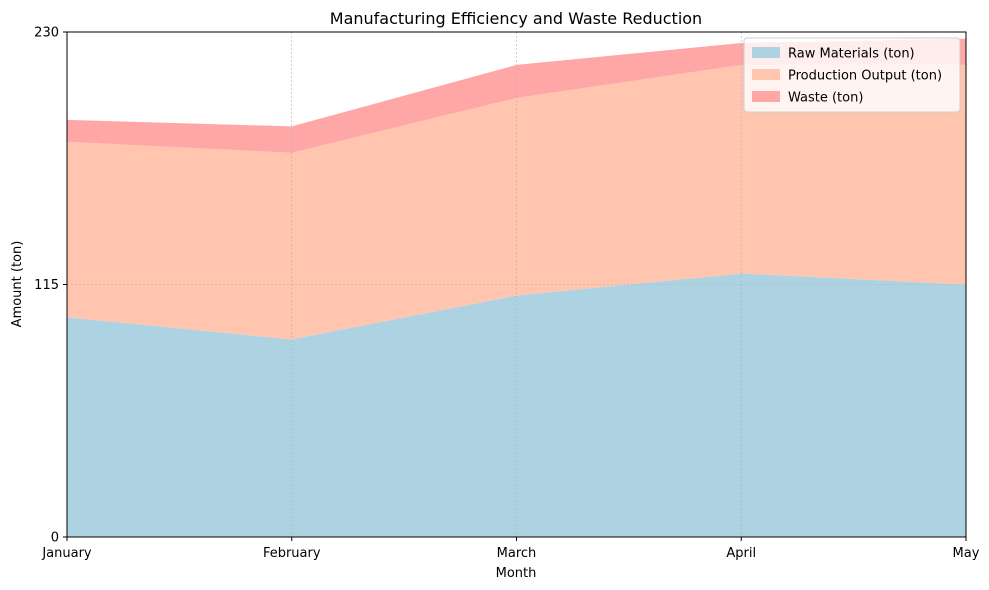 The image size is (989, 590). I want to click on y-tick-label: 230, so click(46, 33).